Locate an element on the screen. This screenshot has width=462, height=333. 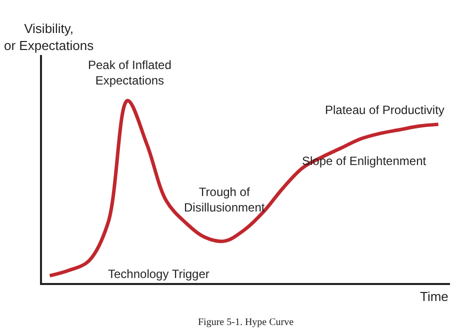
y-axis-title: Visibility, or Expectations is located at coordinates (49, 37).